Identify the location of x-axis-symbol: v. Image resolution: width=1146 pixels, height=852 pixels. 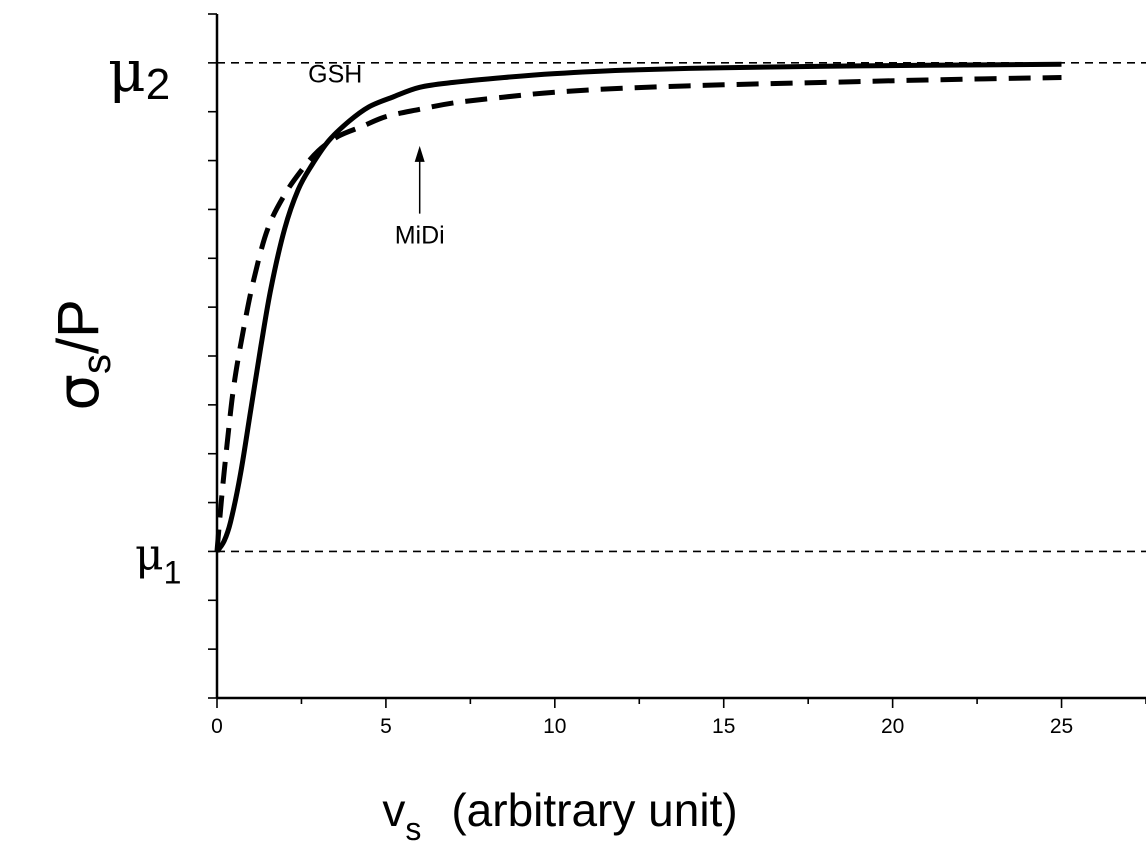
(393, 810).